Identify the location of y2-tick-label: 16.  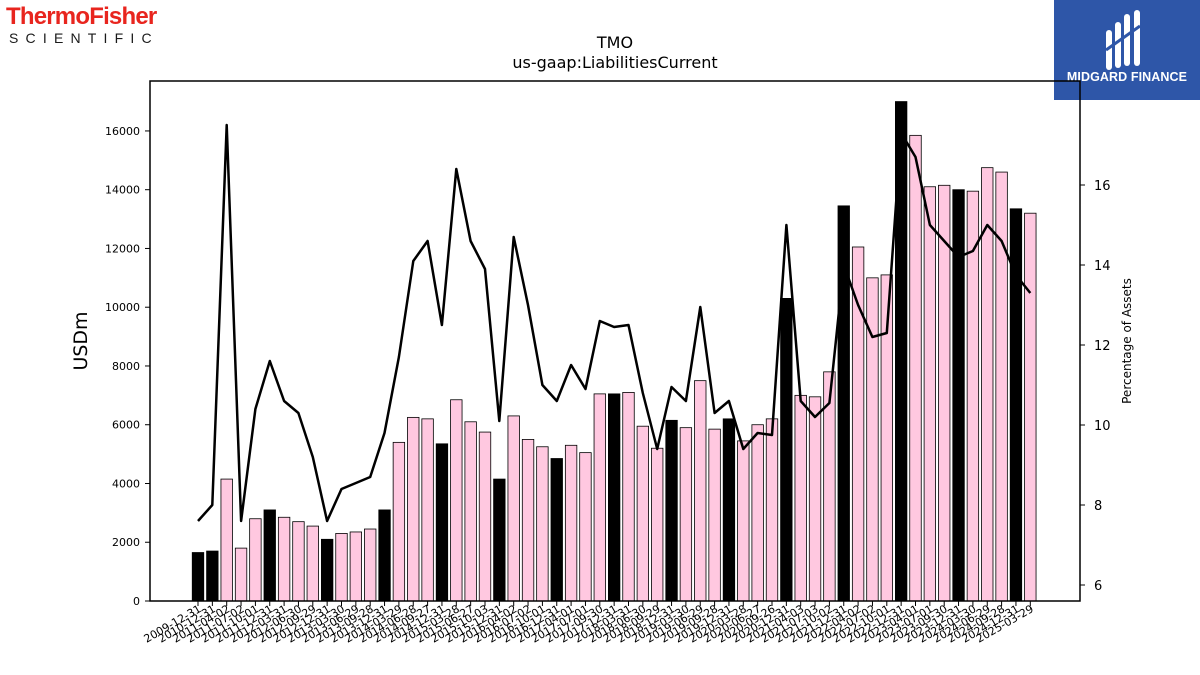
(1102, 186).